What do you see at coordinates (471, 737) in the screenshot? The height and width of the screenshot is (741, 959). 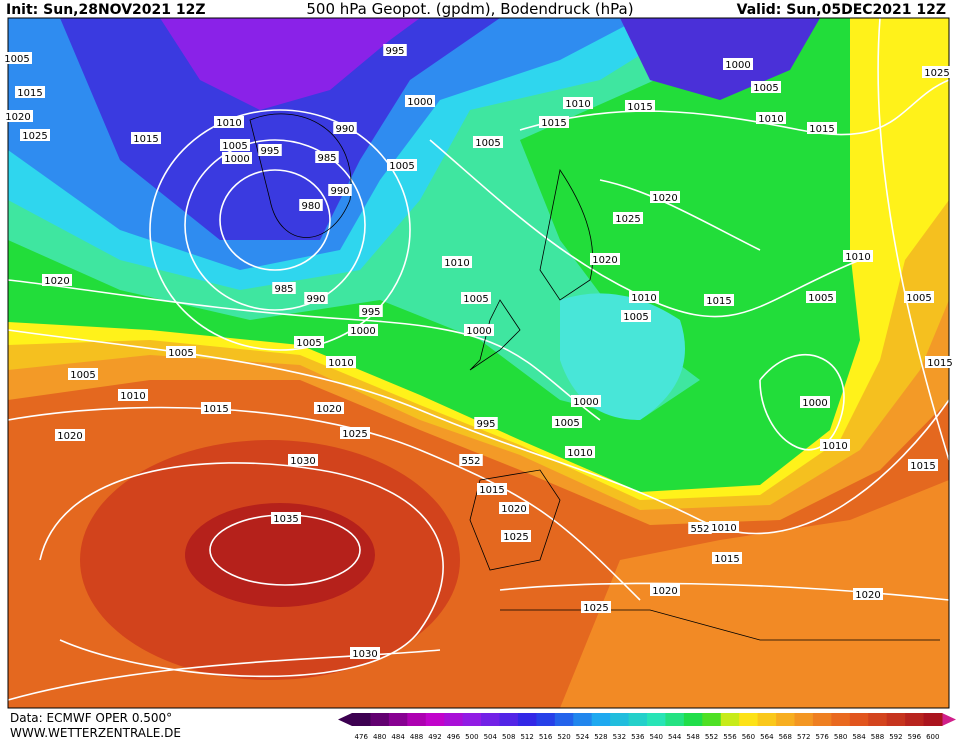 I see `colorbar-tick-label: 500` at bounding box center [471, 737].